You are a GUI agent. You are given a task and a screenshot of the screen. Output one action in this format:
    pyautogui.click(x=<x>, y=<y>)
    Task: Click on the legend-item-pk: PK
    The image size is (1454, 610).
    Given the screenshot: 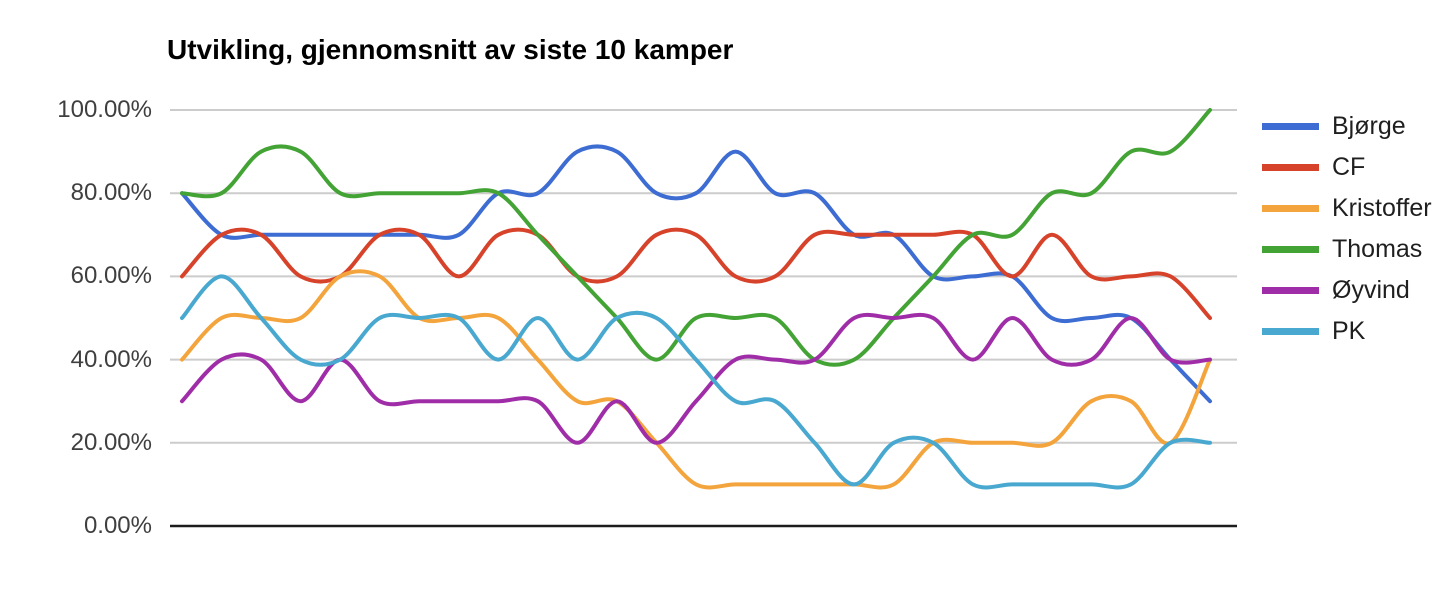 What is the action you would take?
    pyautogui.click(x=1347, y=331)
    